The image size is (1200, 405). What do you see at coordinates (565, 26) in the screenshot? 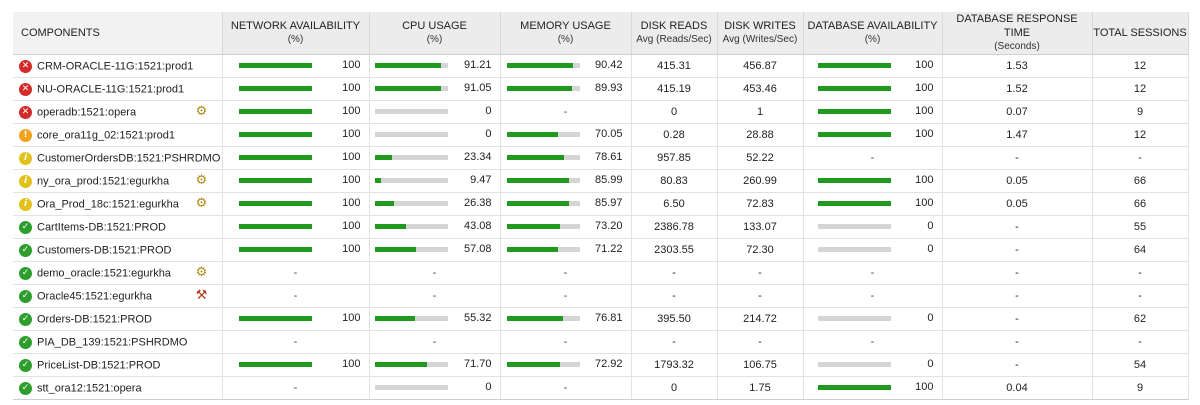
I see `column-header-label: MEMORY USAGE` at bounding box center [565, 26].